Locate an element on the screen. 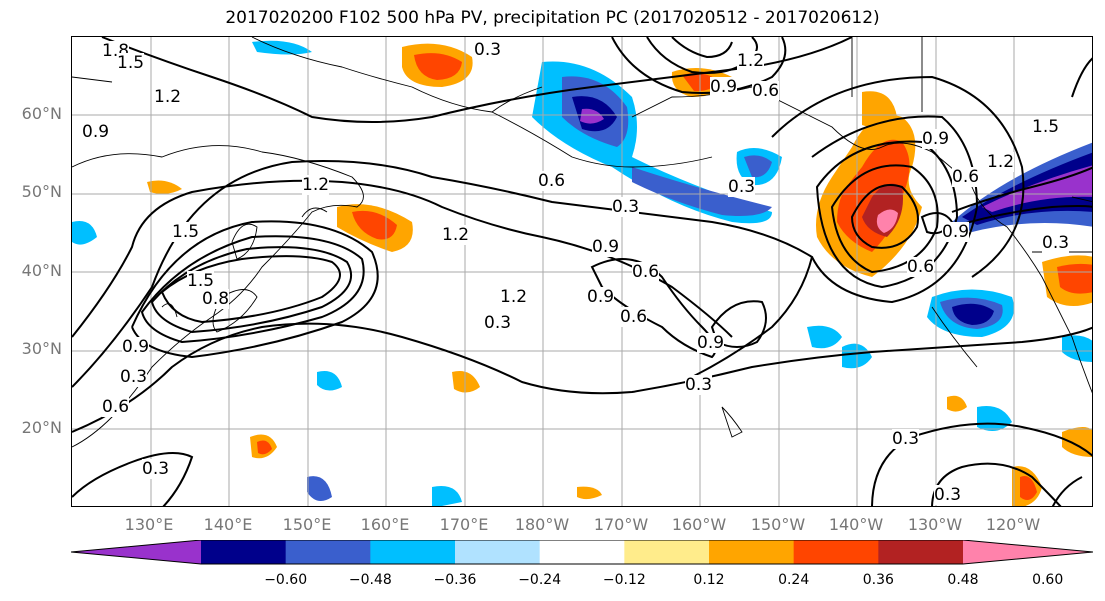  lon-label: 170°W is located at coordinates (621, 524).